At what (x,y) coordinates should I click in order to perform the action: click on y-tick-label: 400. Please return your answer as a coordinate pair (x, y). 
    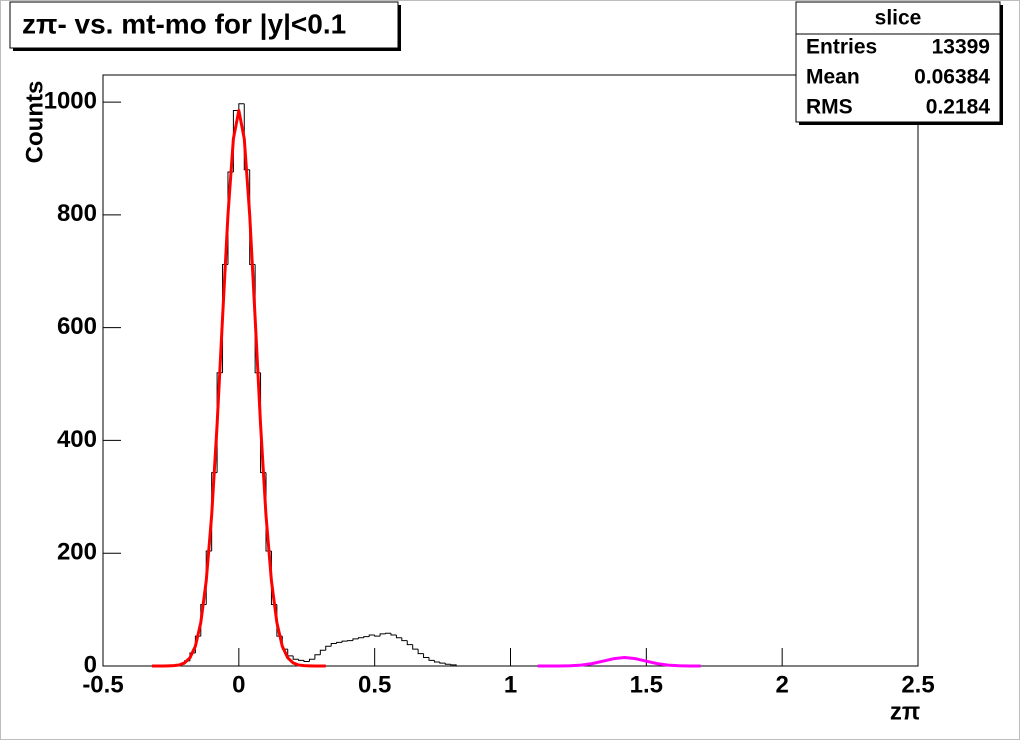
    Looking at the image, I should click on (77, 439).